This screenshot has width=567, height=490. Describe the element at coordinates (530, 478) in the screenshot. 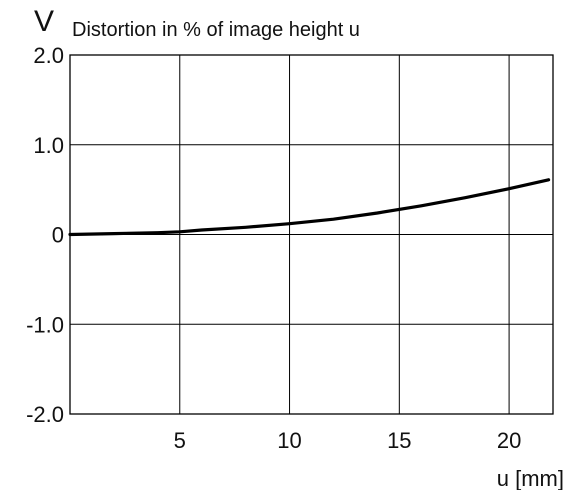

I see `x-axis-label: u [mm]` at that location.